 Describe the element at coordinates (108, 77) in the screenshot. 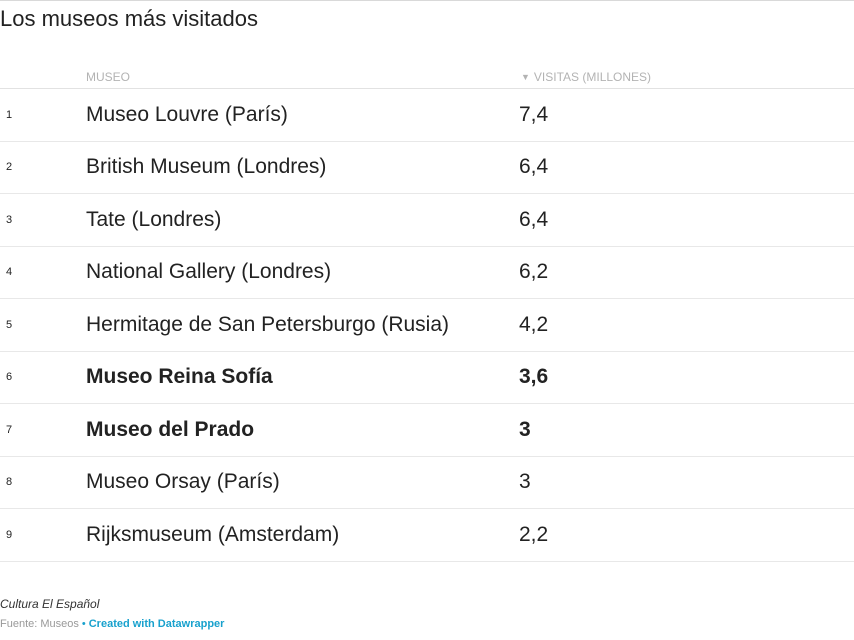

I see `column-header-museo: MUSEO` at that location.